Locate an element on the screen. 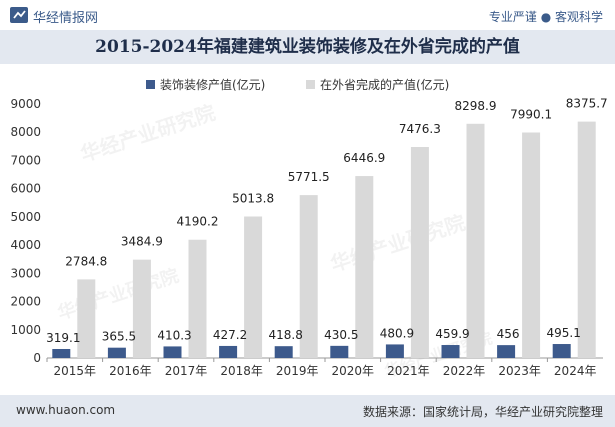 This screenshot has height=427, width=615. legend-label-series2: 在外省完成的产值(亿元) is located at coordinates (385, 85).